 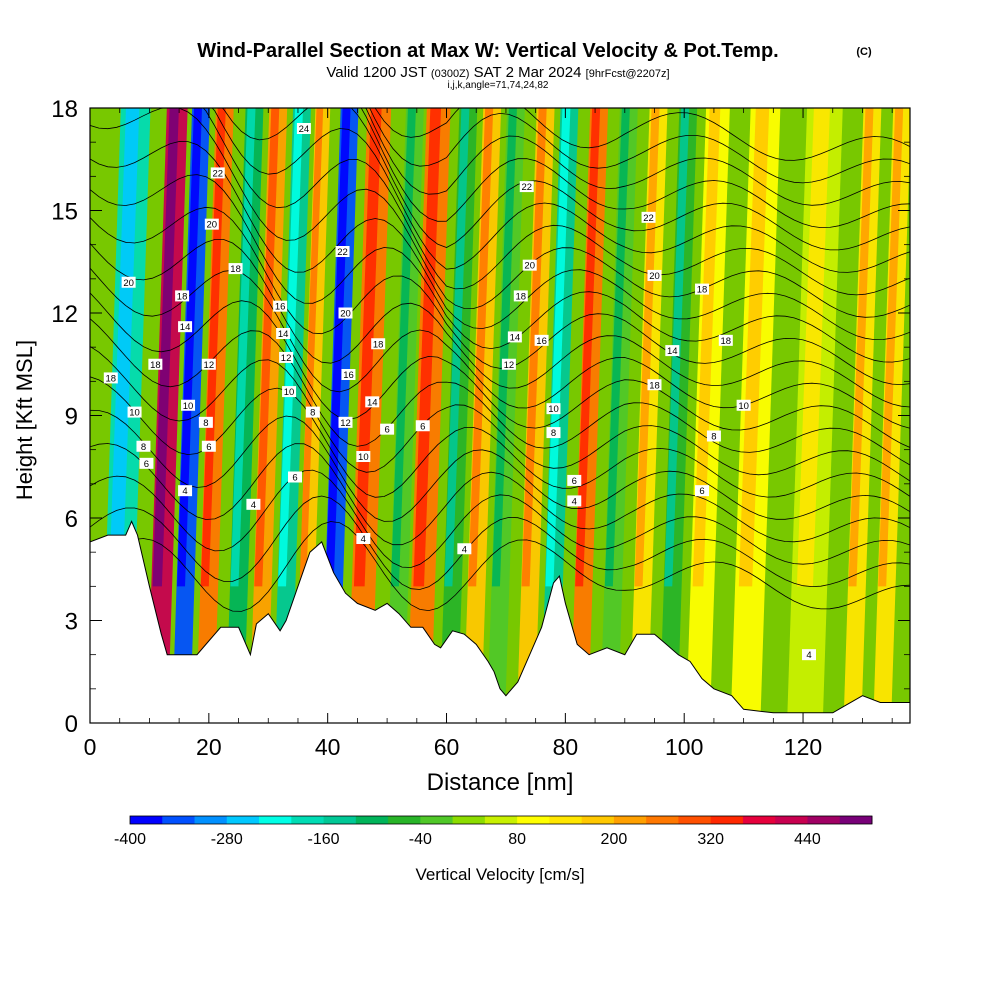 I want to click on subtitle-date: SAT 2 Mar 2024, so click(x=528, y=72).